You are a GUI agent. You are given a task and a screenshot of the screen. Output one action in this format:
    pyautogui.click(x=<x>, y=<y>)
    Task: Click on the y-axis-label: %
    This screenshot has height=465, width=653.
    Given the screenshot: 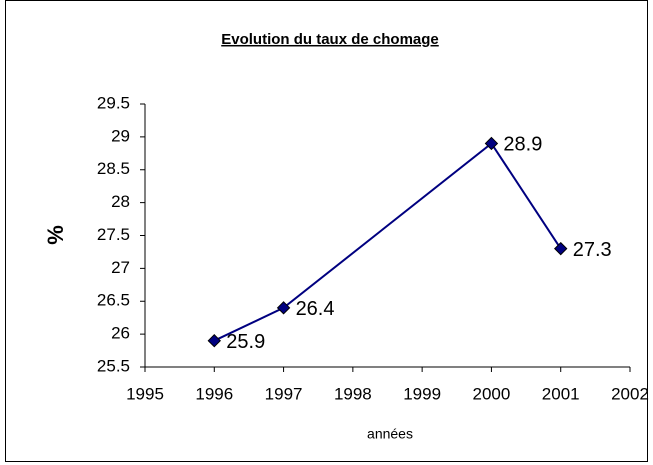 What is the action you would take?
    pyautogui.click(x=55, y=235)
    